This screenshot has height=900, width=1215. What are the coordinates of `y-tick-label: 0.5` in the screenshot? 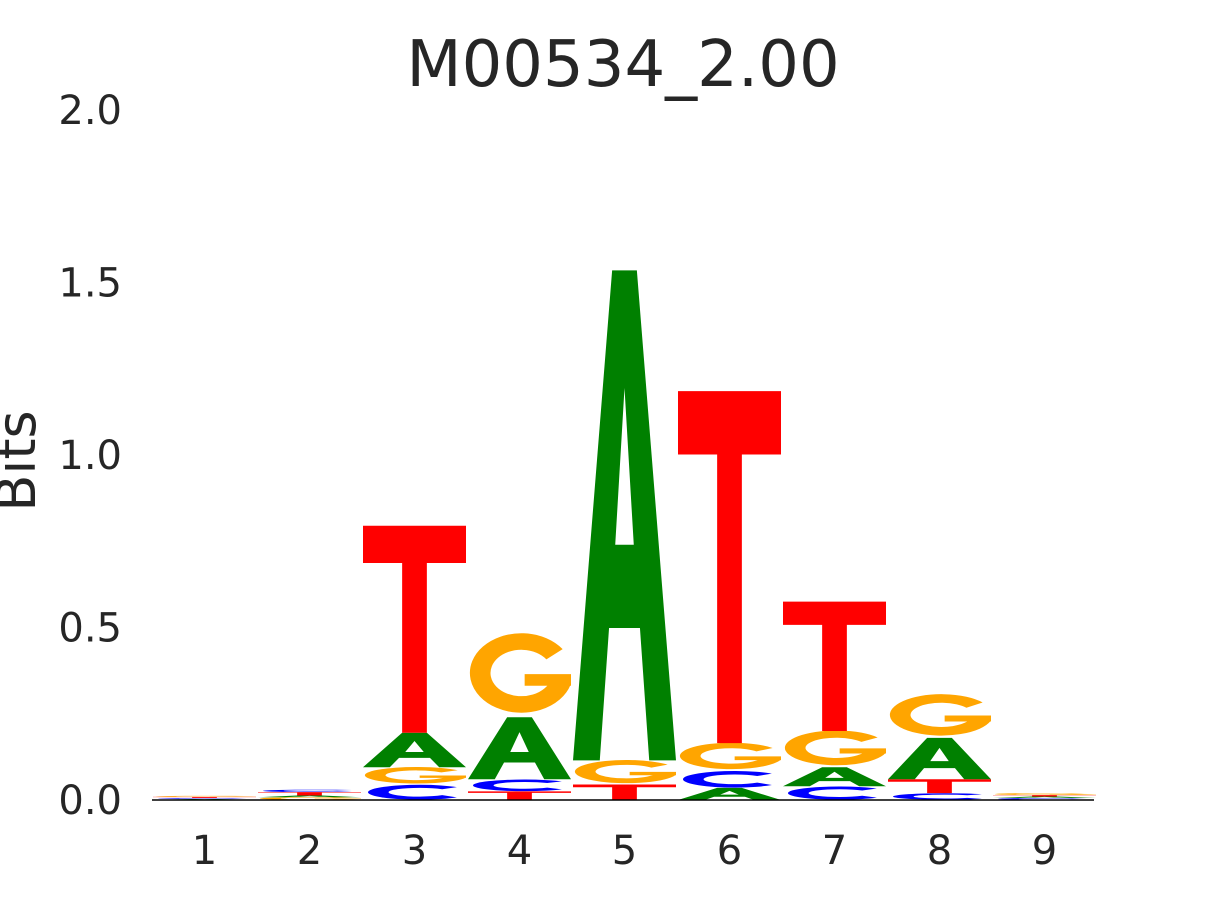 It's located at (90, 629).